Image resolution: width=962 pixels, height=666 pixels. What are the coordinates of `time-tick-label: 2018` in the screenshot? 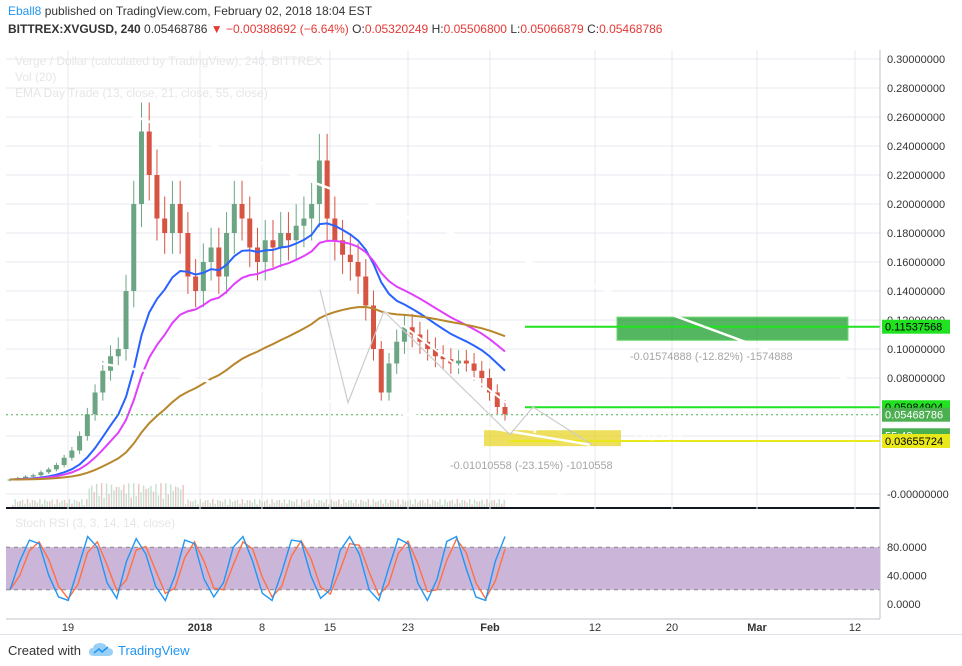 It's located at (200, 628).